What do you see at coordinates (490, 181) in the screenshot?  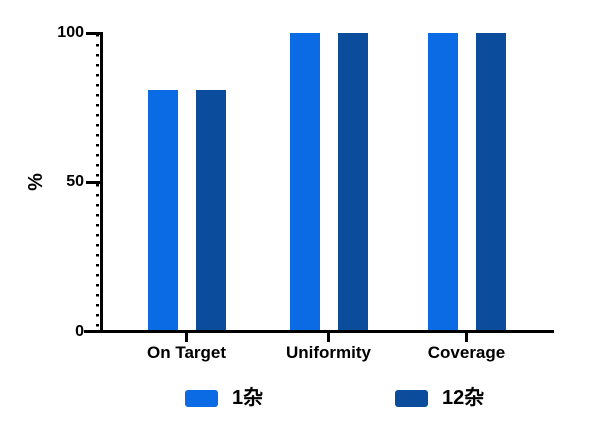 I see `bar-12杂-coverage` at bounding box center [490, 181].